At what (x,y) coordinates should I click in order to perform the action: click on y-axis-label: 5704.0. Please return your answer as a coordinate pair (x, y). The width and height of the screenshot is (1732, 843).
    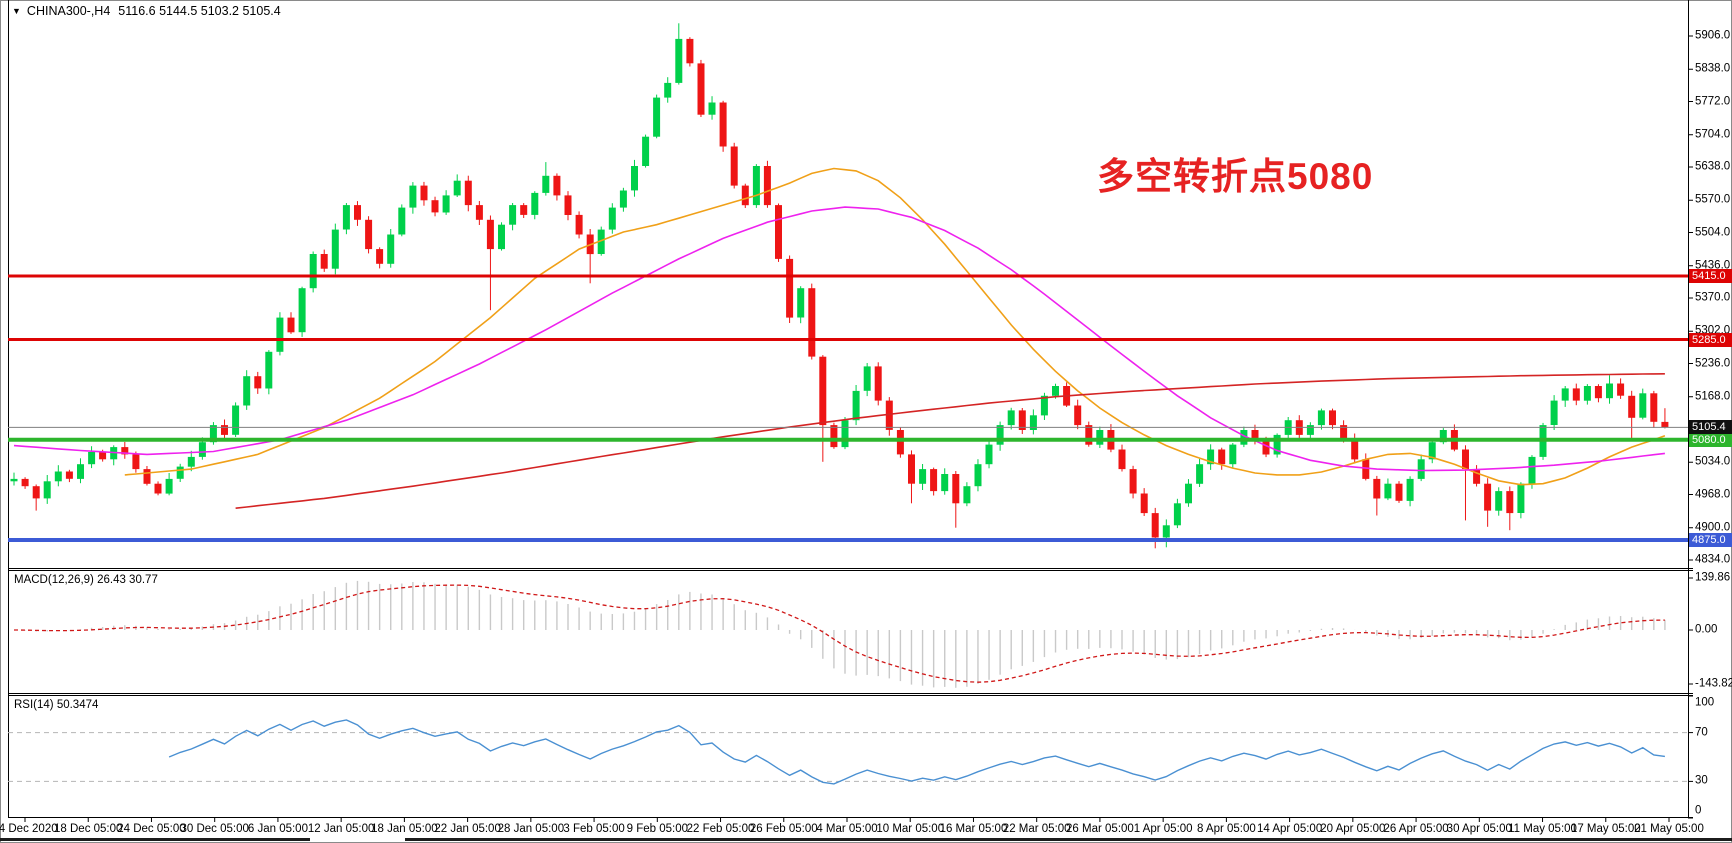
    Looking at the image, I should click on (1713, 134).